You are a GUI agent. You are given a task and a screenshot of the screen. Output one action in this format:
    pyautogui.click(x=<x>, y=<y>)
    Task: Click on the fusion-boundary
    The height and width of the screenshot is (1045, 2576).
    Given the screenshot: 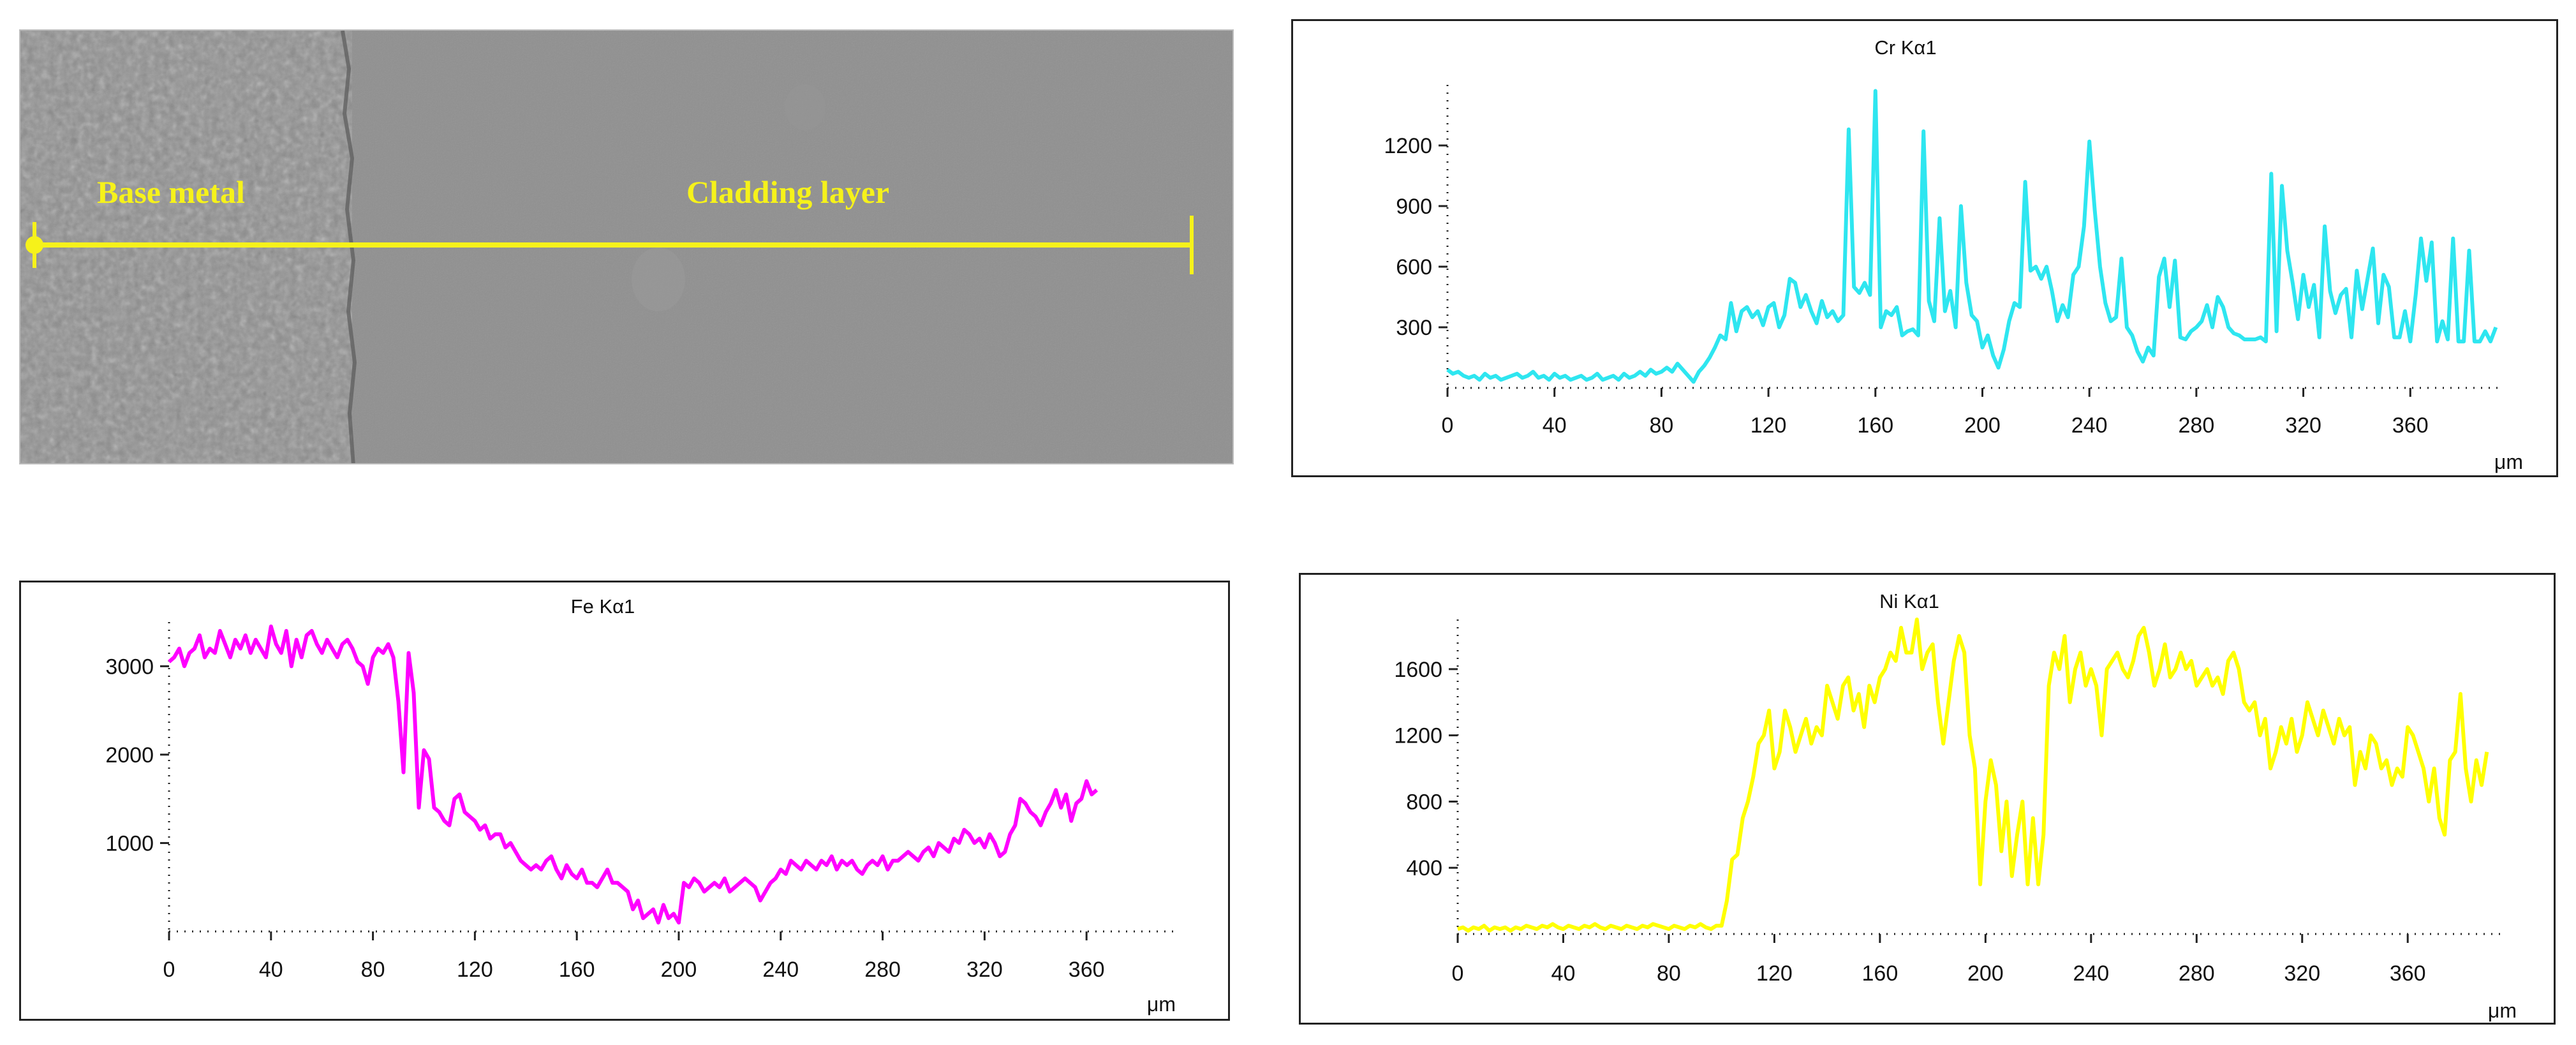 What is the action you would take?
    pyautogui.click(x=349, y=247)
    